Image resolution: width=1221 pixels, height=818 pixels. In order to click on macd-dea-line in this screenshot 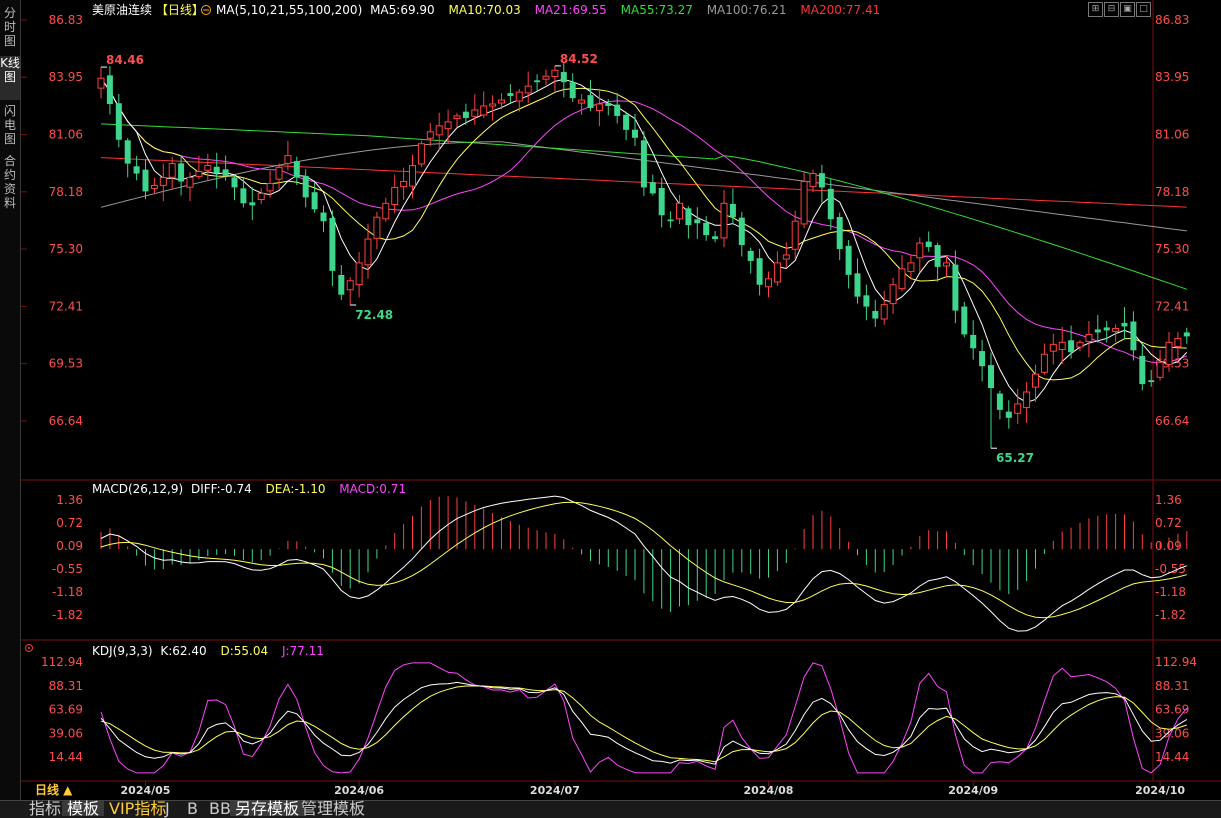, I will do `click(643, 560)`.